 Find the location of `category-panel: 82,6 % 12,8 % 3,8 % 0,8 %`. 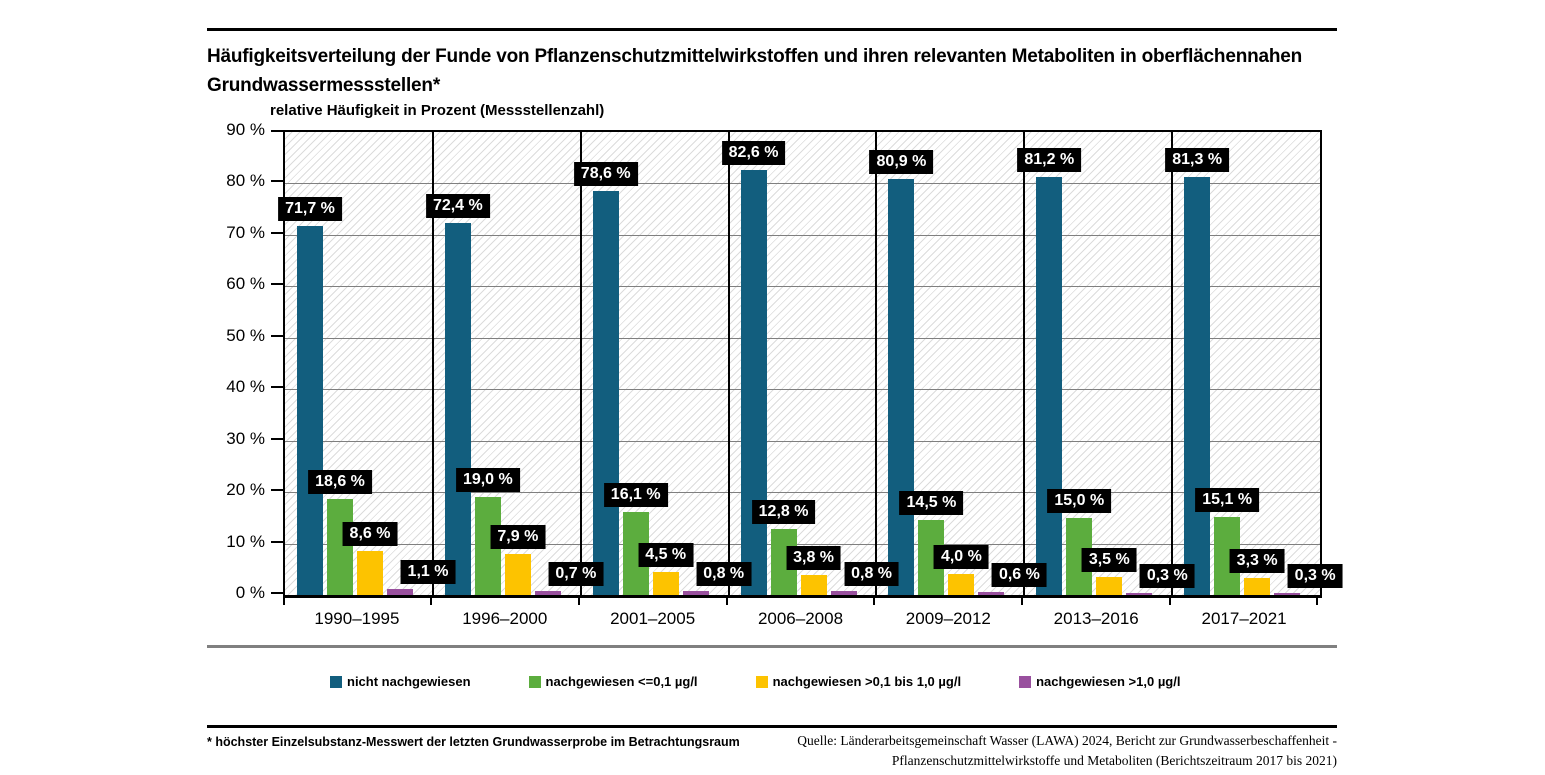

category-panel: 82,6 % 12,8 % 3,8 % 0,8 % is located at coordinates (810, 363).